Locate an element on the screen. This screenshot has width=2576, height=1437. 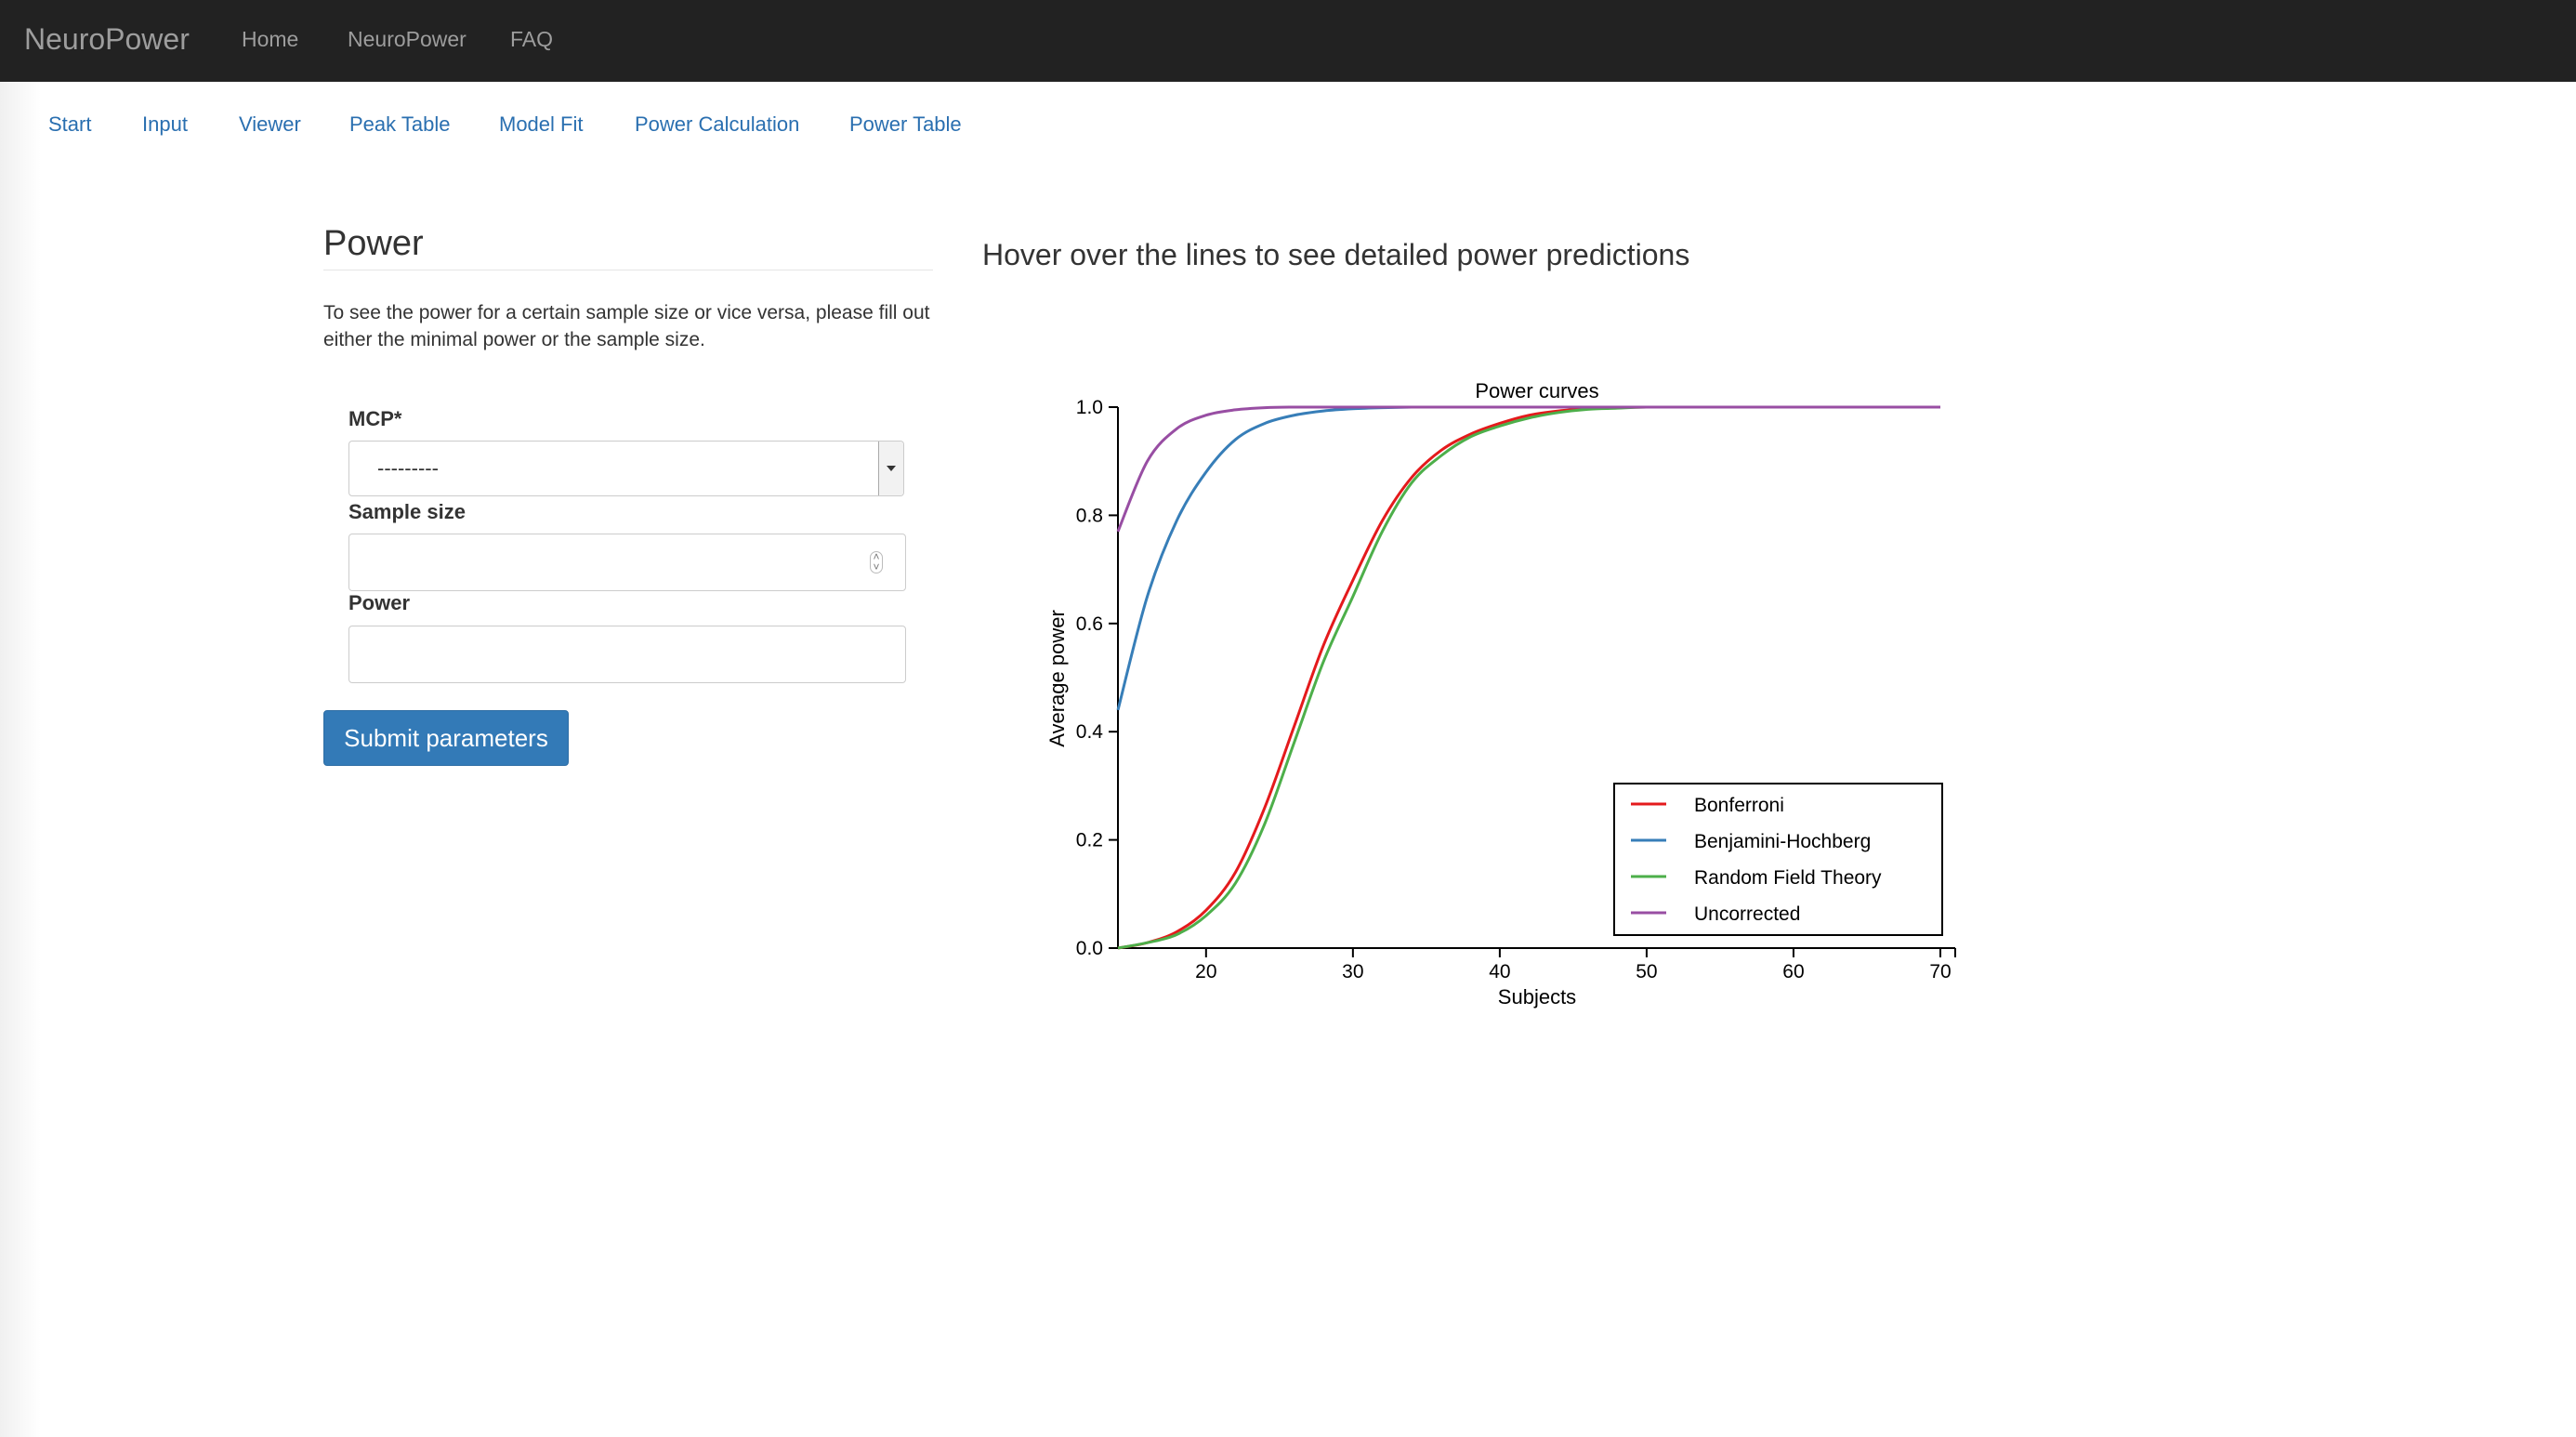
tab-input: Input is located at coordinates (165, 124).